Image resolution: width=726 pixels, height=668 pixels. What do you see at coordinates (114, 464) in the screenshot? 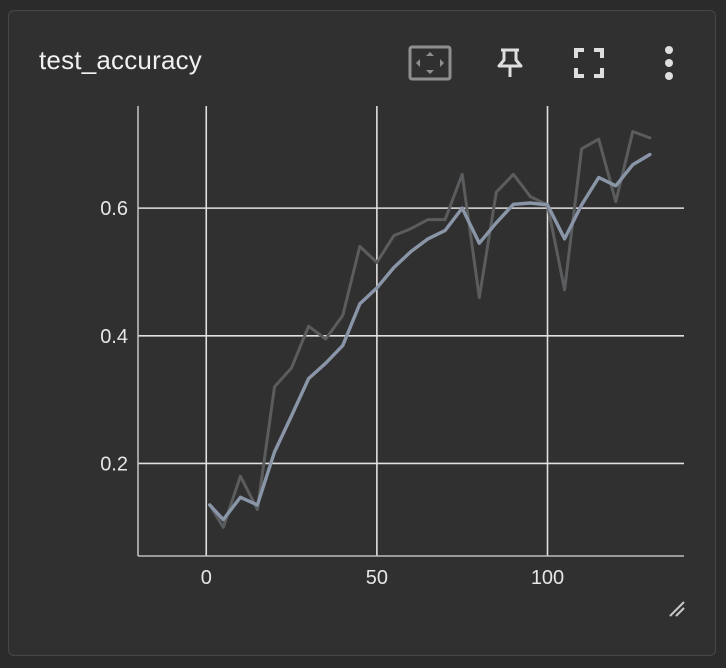
I see `y-tick-label: 0.2` at bounding box center [114, 464].